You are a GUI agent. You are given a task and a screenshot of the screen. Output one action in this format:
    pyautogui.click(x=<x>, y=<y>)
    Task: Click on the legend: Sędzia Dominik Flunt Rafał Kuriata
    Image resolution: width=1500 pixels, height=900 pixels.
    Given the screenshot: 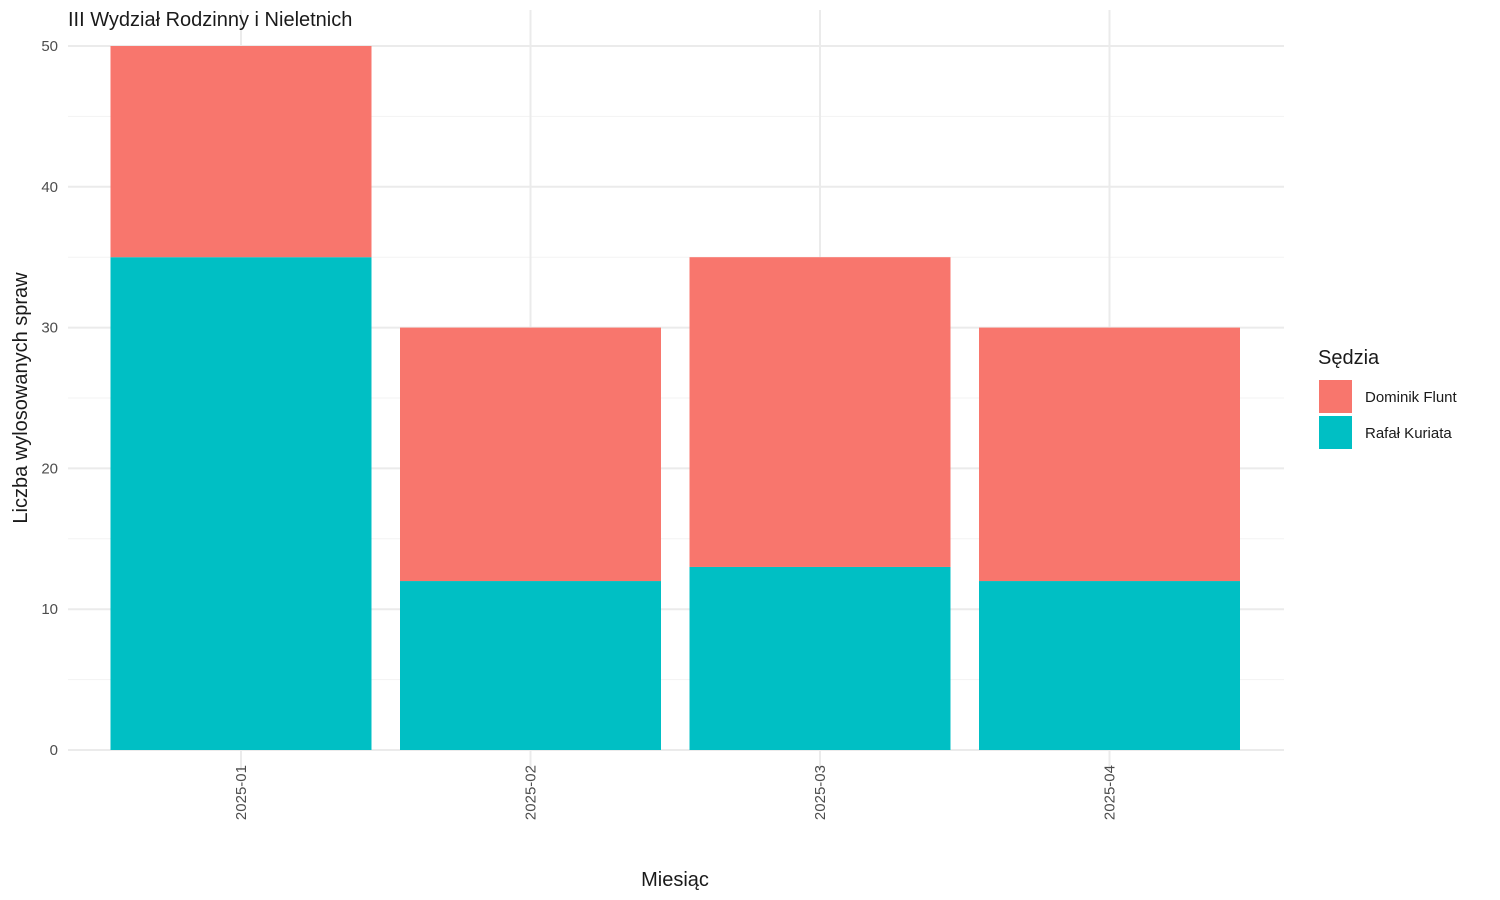 What is the action you would take?
    pyautogui.click(x=1388, y=398)
    